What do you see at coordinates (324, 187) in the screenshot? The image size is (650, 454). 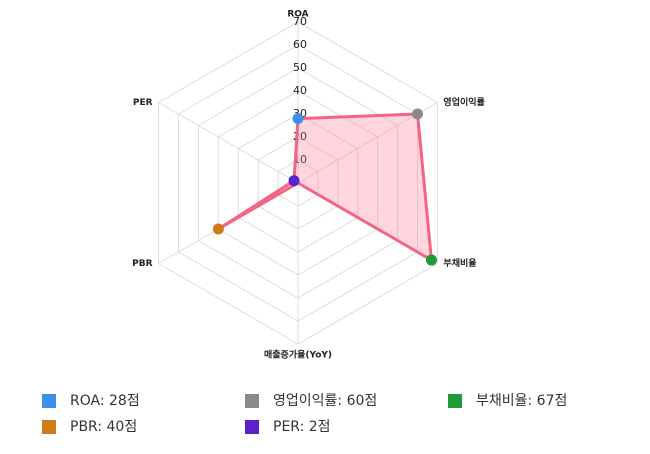 I see `area` at bounding box center [324, 187].